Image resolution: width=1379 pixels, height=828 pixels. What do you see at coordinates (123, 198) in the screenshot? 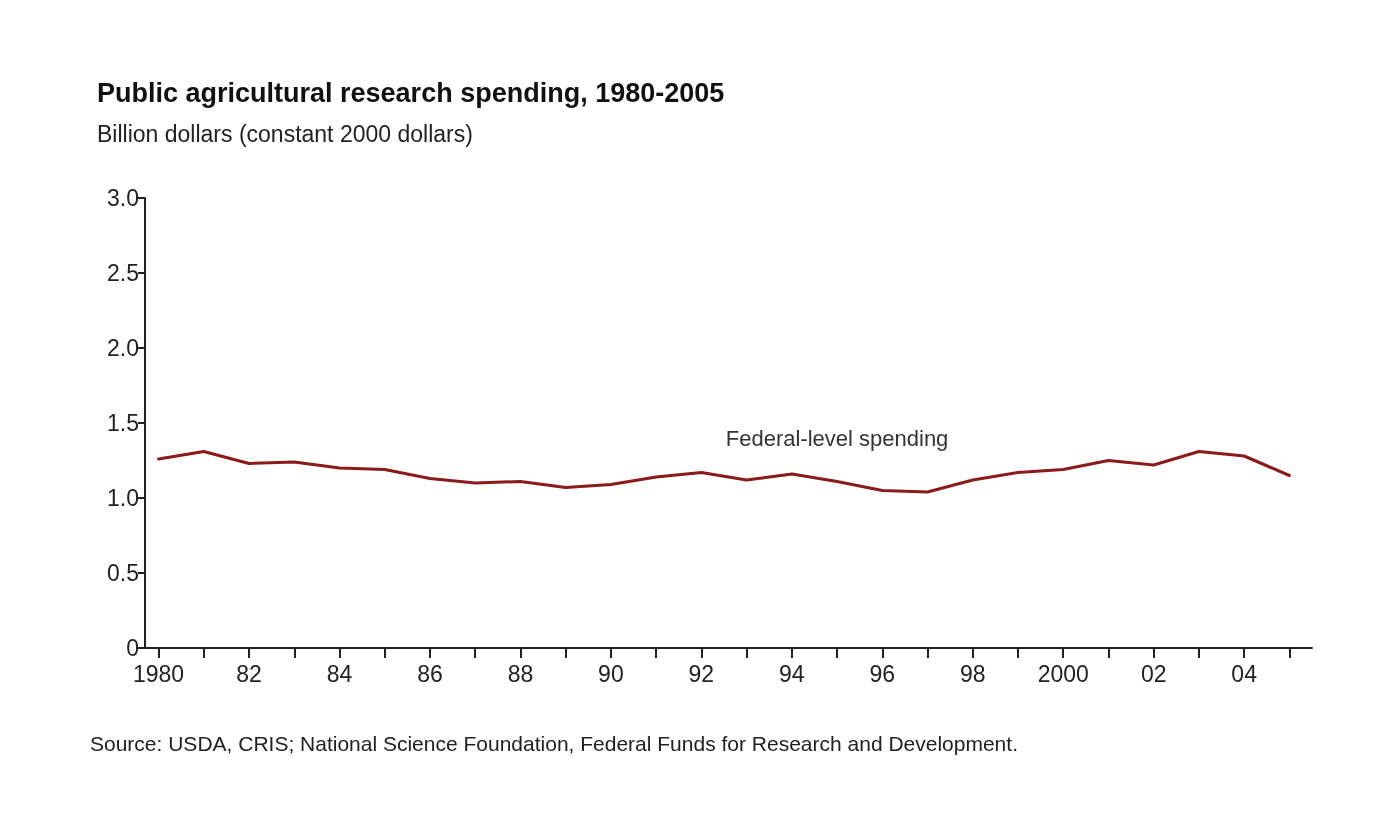
I see `y-tick-label: 3.0` at bounding box center [123, 198].